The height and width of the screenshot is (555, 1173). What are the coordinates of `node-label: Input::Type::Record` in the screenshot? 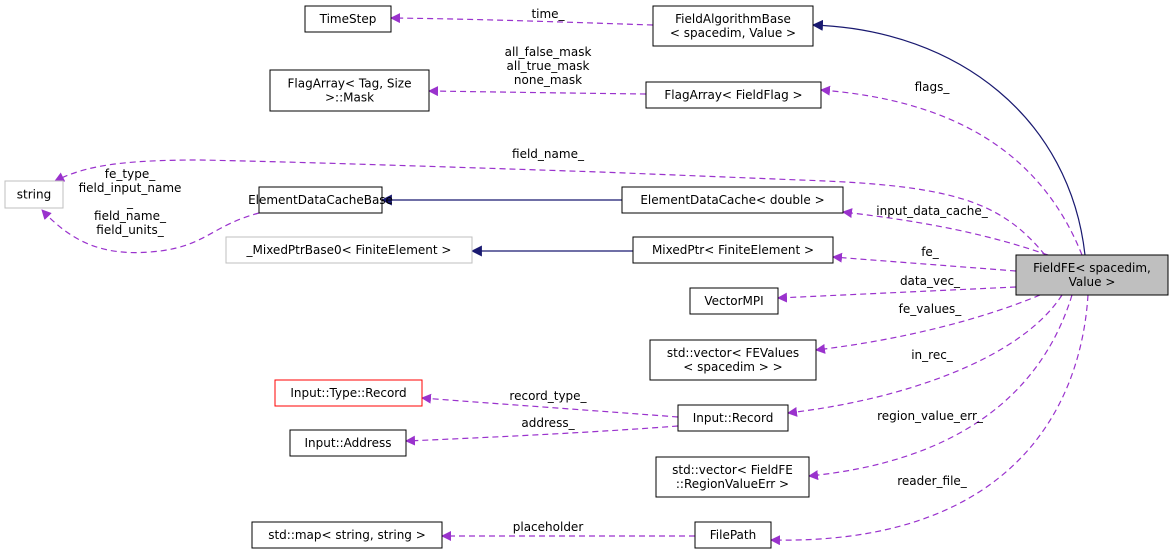 It's located at (348, 393).